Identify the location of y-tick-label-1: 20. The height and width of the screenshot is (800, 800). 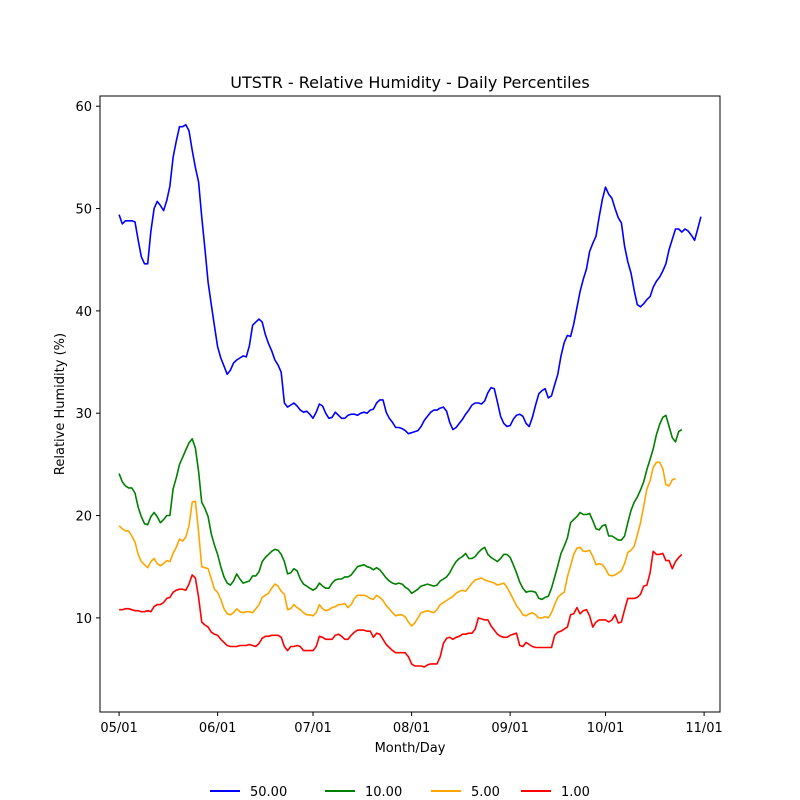
(83, 517).